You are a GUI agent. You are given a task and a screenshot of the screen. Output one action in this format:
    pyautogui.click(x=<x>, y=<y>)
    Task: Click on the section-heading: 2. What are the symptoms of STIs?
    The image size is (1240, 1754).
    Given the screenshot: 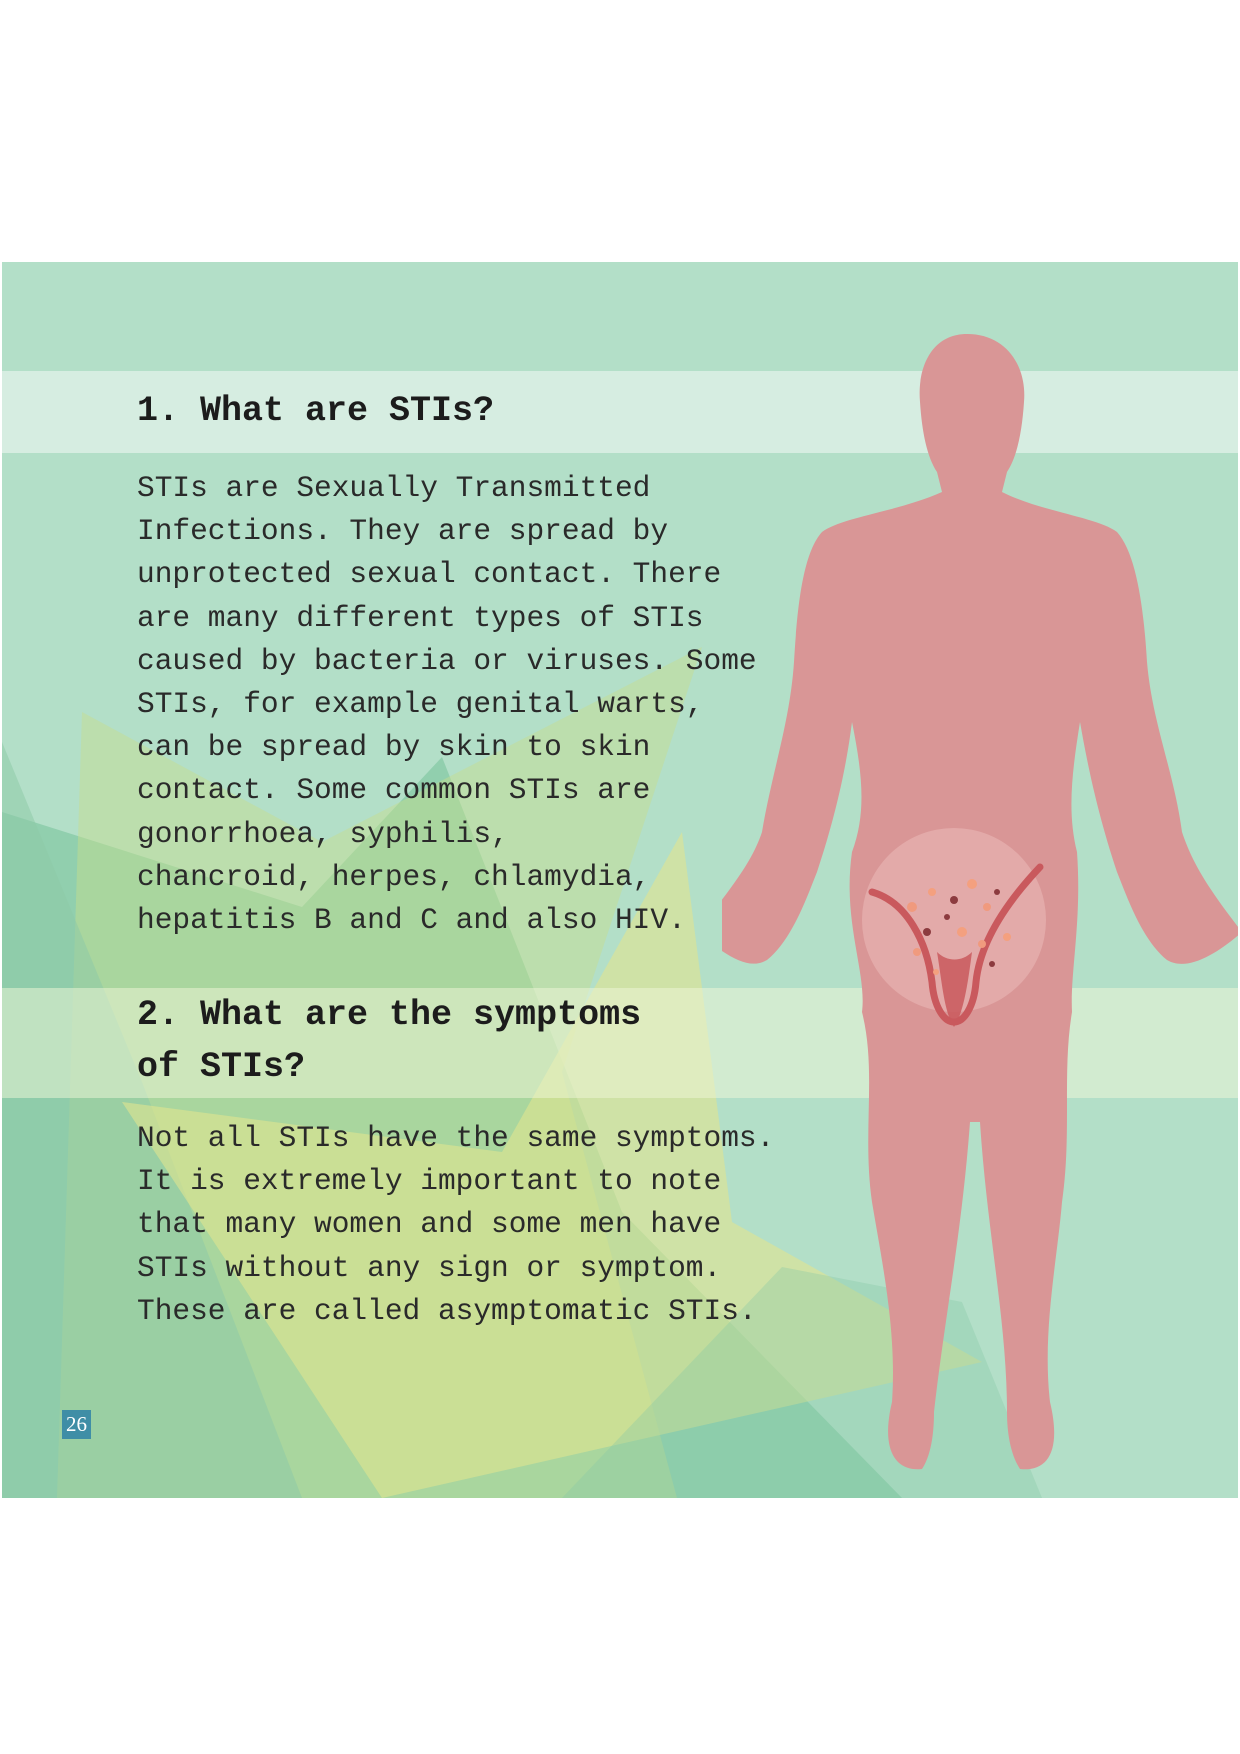 What is the action you would take?
    pyautogui.click(x=389, y=1041)
    